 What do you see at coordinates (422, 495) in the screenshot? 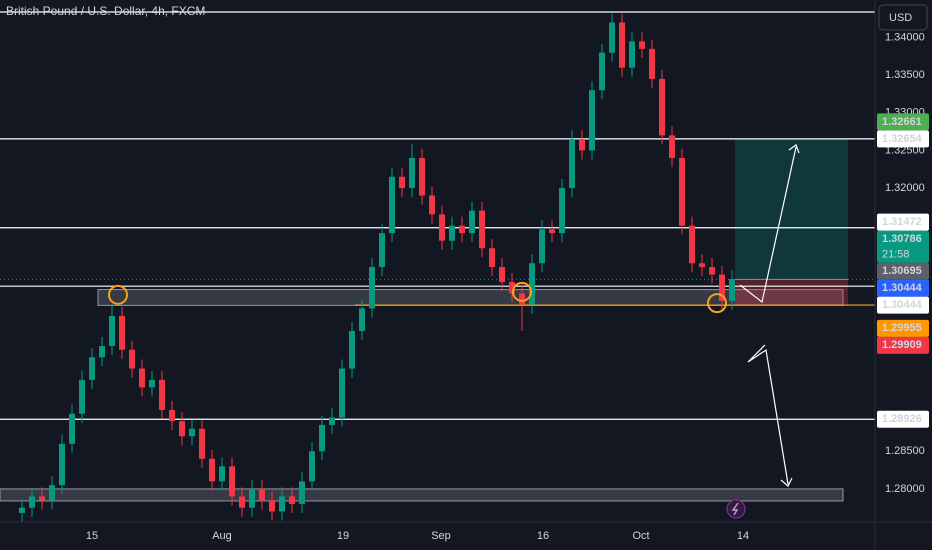
I see `zone` at bounding box center [422, 495].